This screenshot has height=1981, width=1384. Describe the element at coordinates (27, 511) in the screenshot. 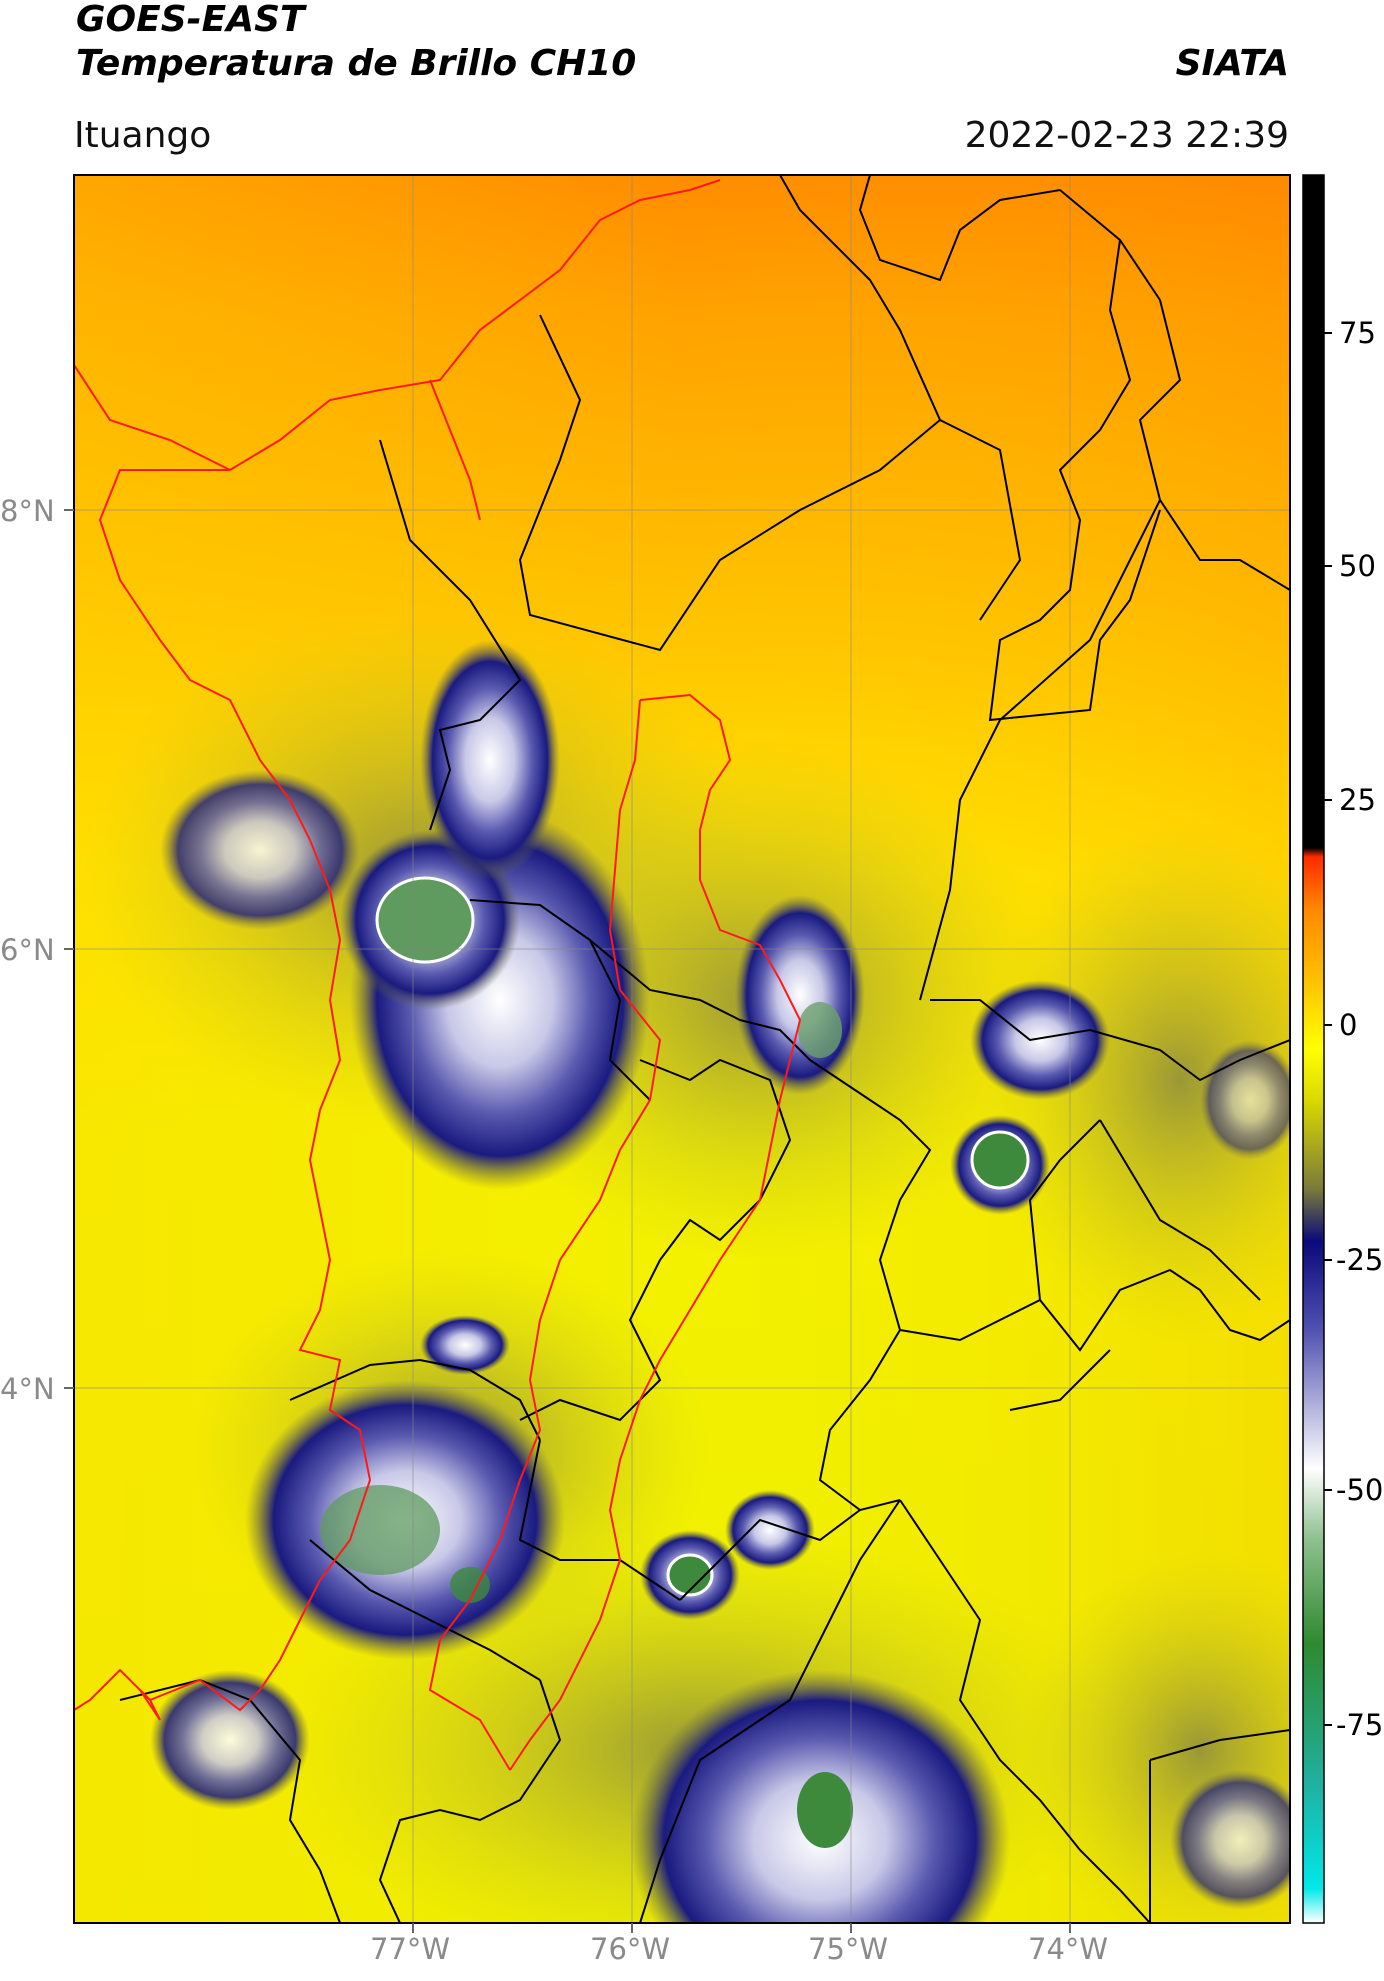

I see `lat-label-8n: 8°N` at that location.